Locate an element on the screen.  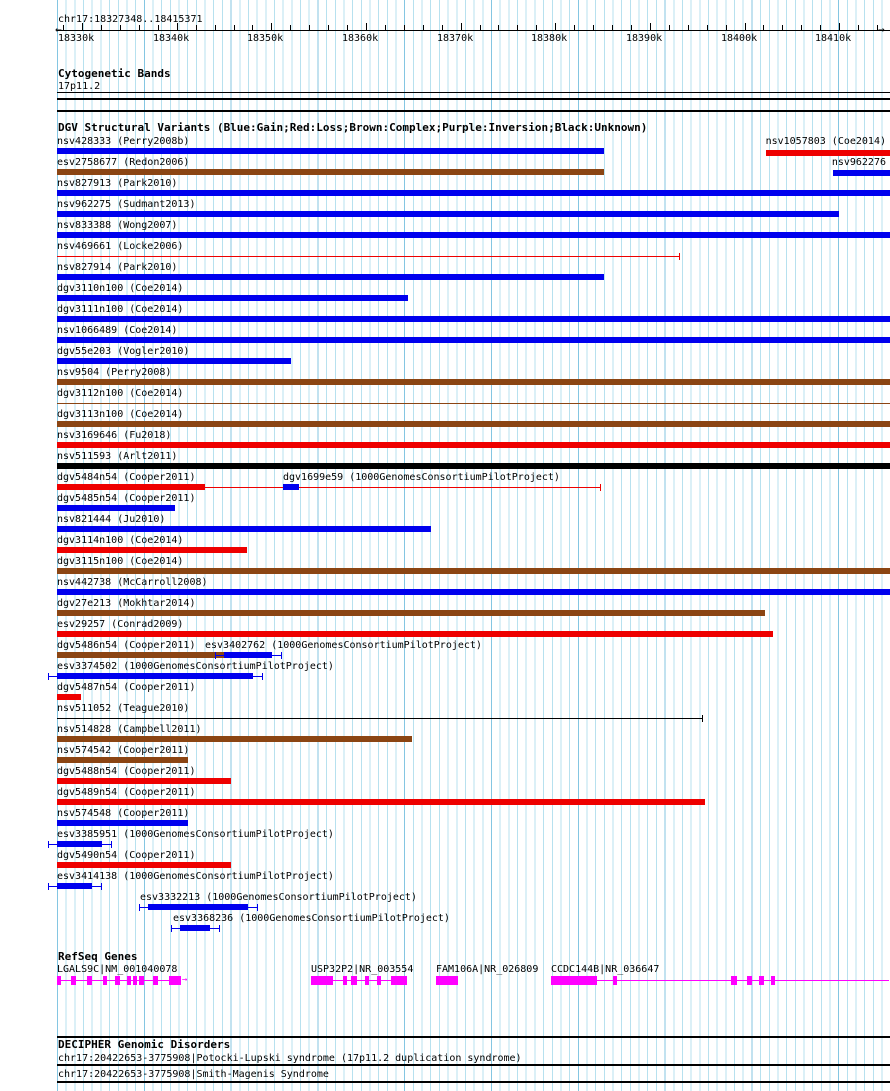
dgv-track-label: nsv511052 (Teague2010) is located at coordinates (123, 708).